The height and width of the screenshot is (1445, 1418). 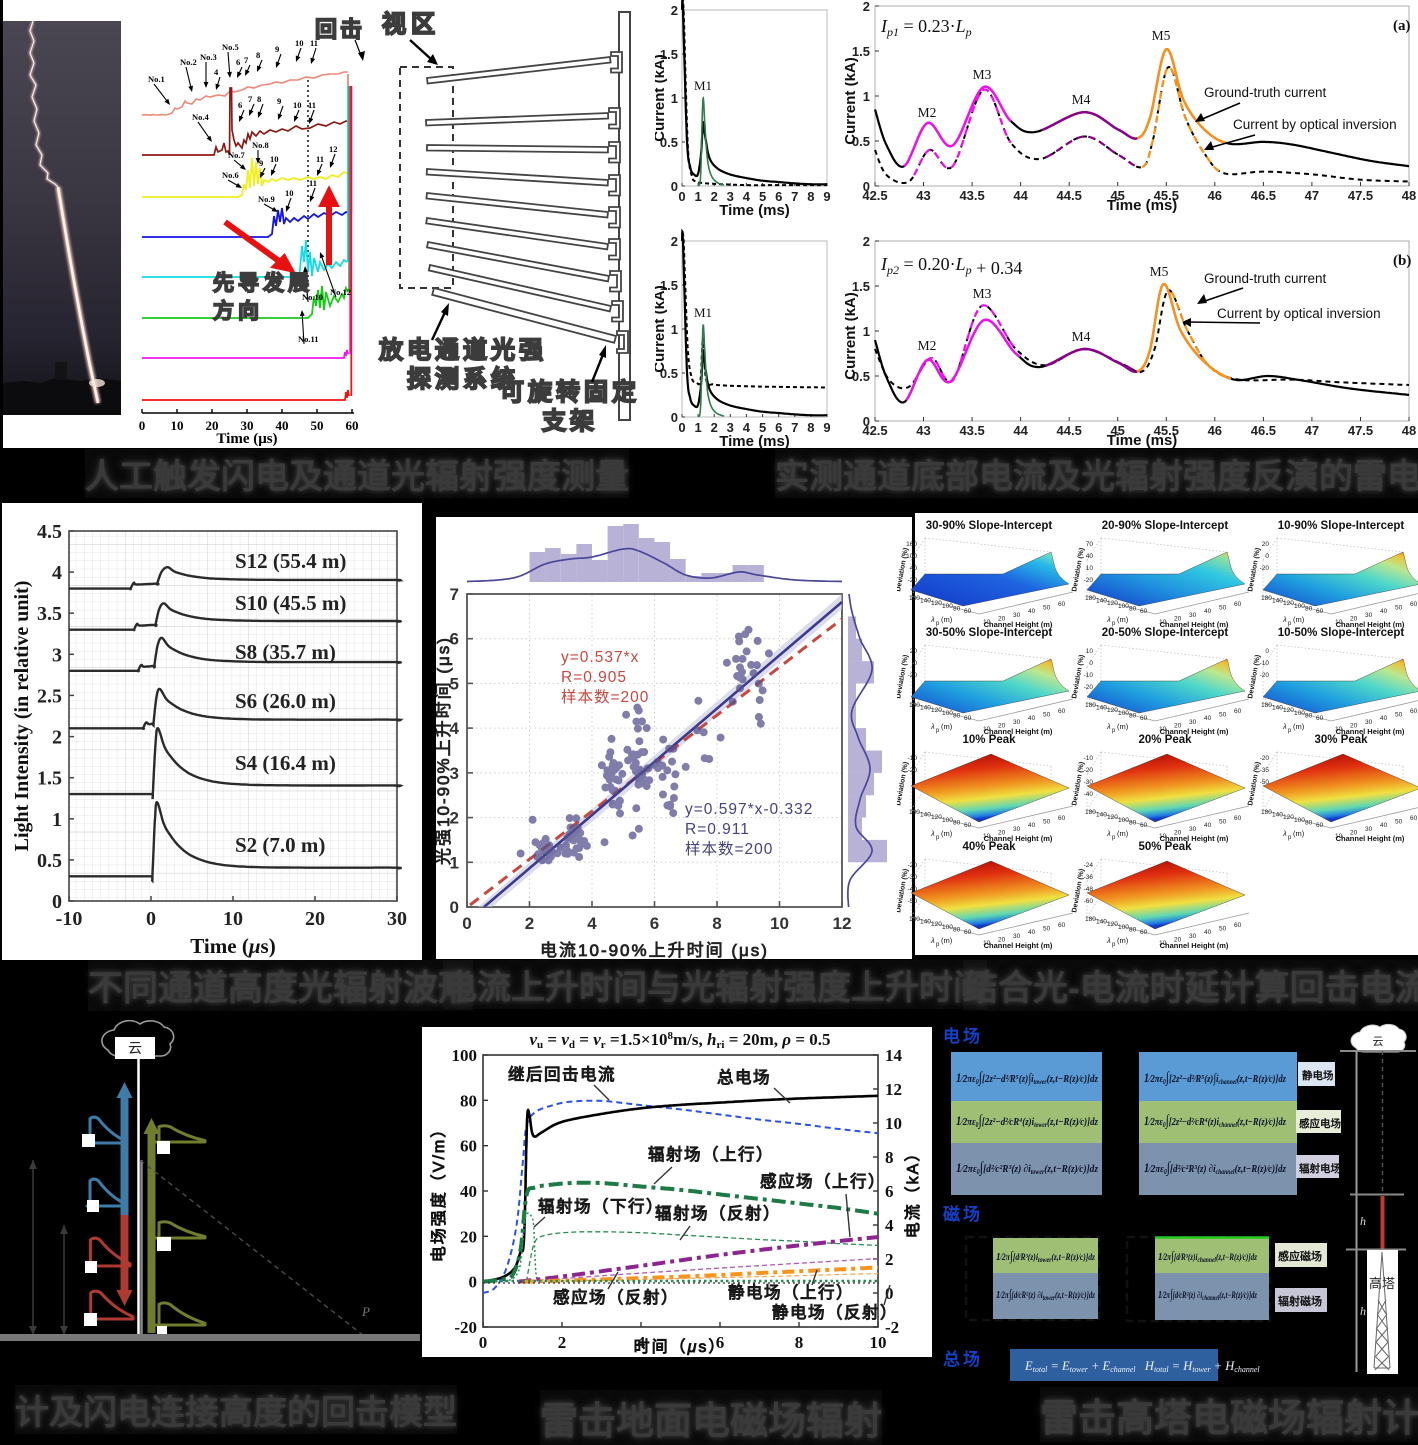 What do you see at coordinates (654, 950) in the screenshot?
I see `svg-text: 电流10-90%上升时间 (μs)` at bounding box center [654, 950].